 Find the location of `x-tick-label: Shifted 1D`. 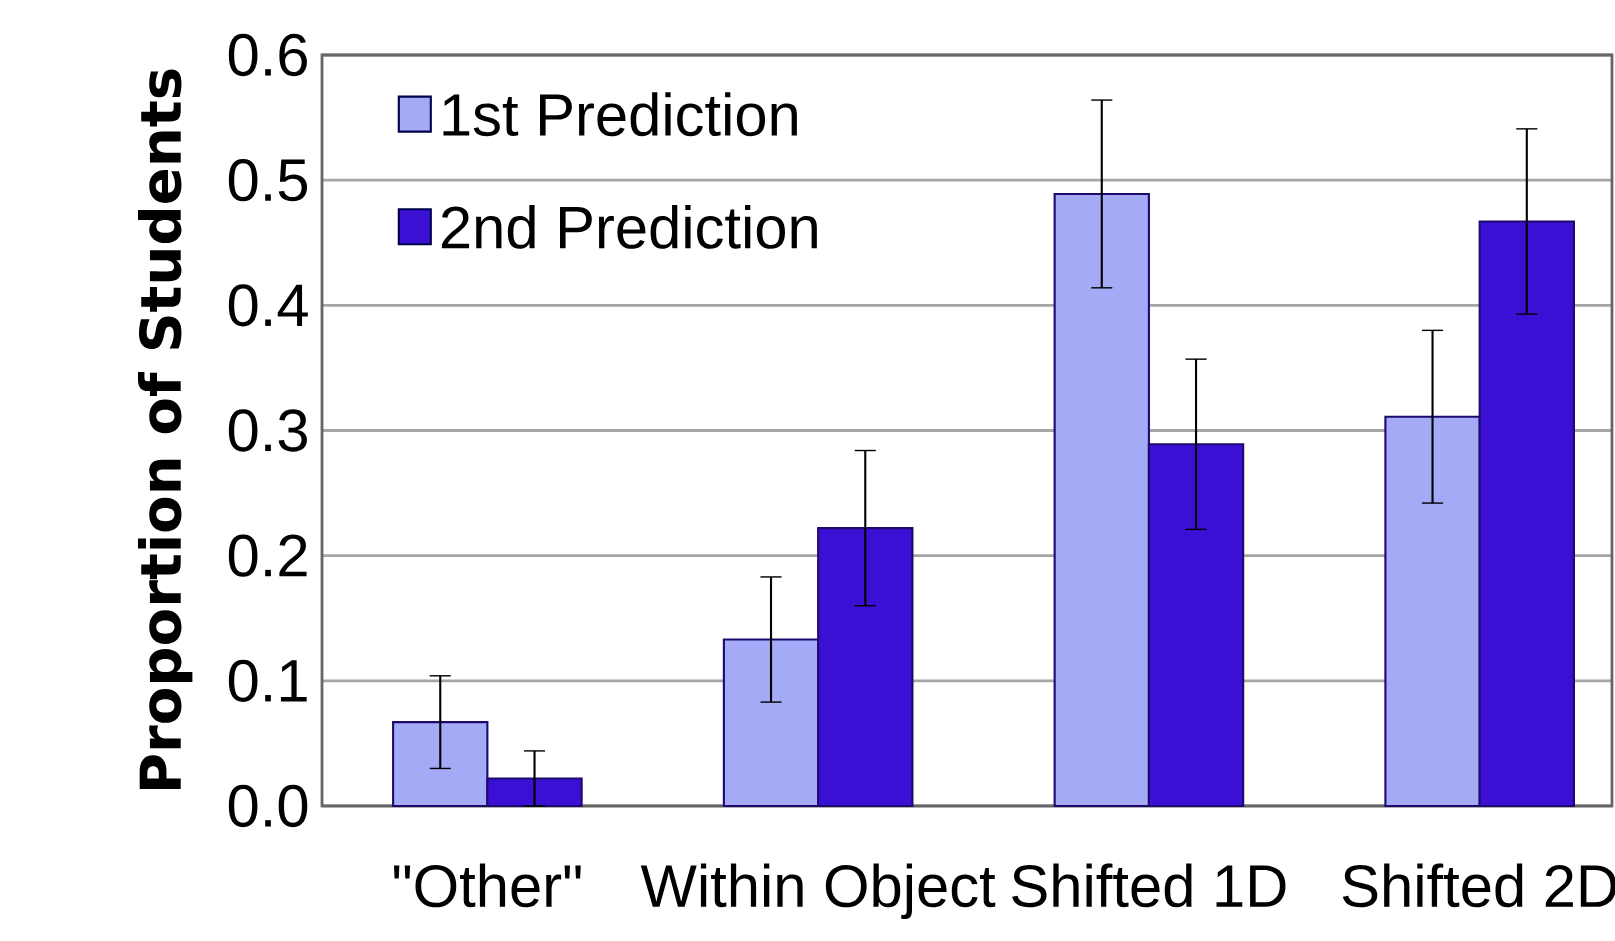

x-tick-label: Shifted 1D is located at coordinates (1149, 885).